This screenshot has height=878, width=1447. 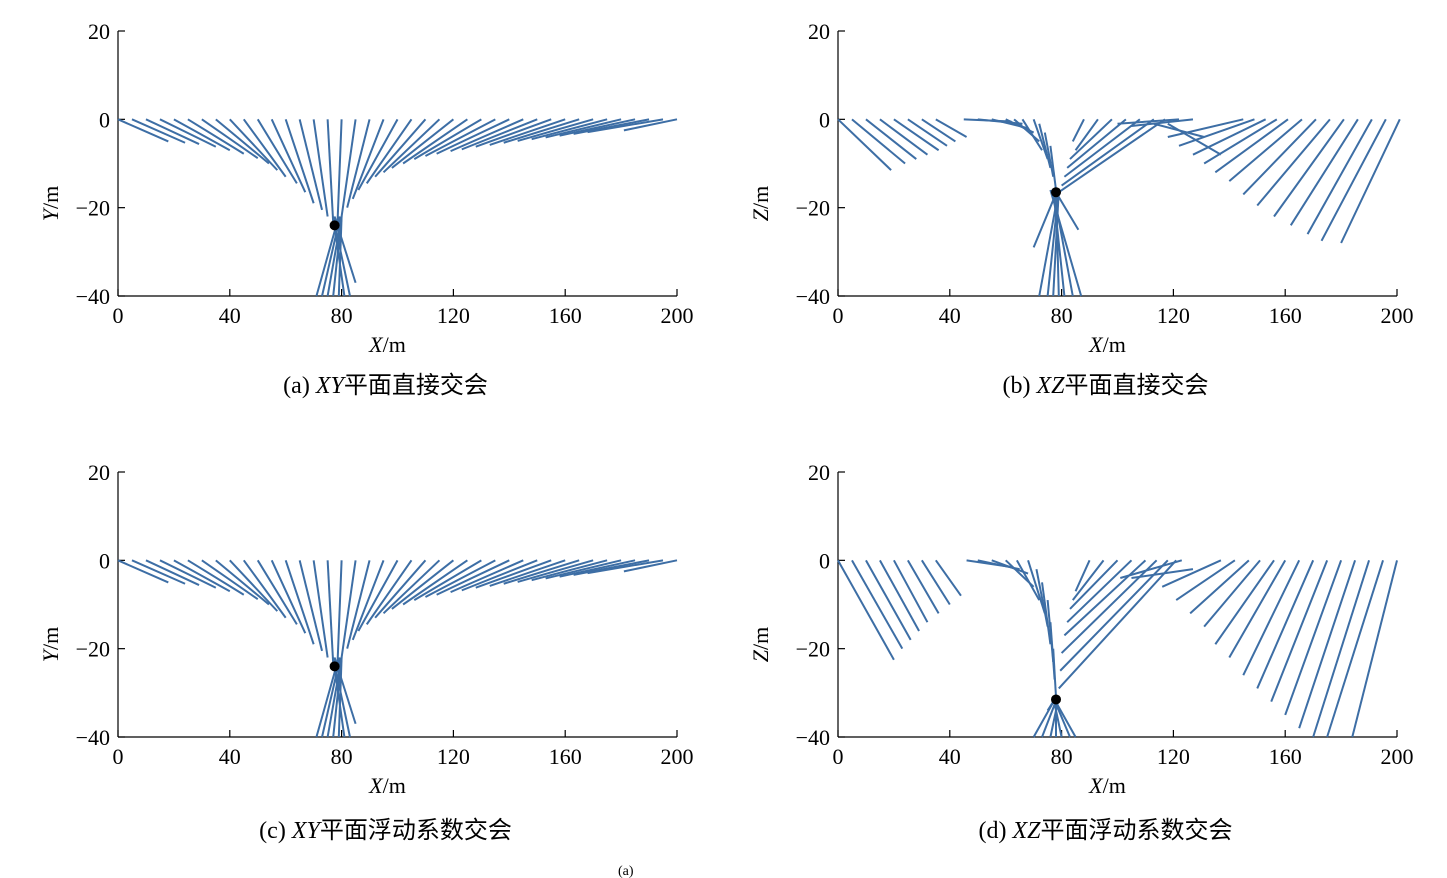 I want to click on x-tick-label: 200, so click(x=1397, y=756).